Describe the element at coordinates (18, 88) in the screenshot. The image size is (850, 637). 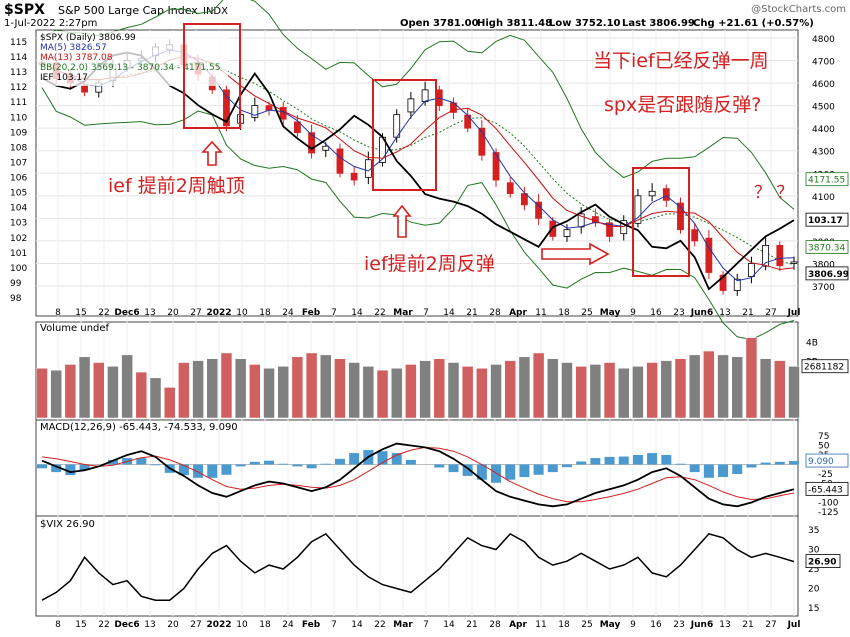
I see `left-axis-tick: 112` at that location.